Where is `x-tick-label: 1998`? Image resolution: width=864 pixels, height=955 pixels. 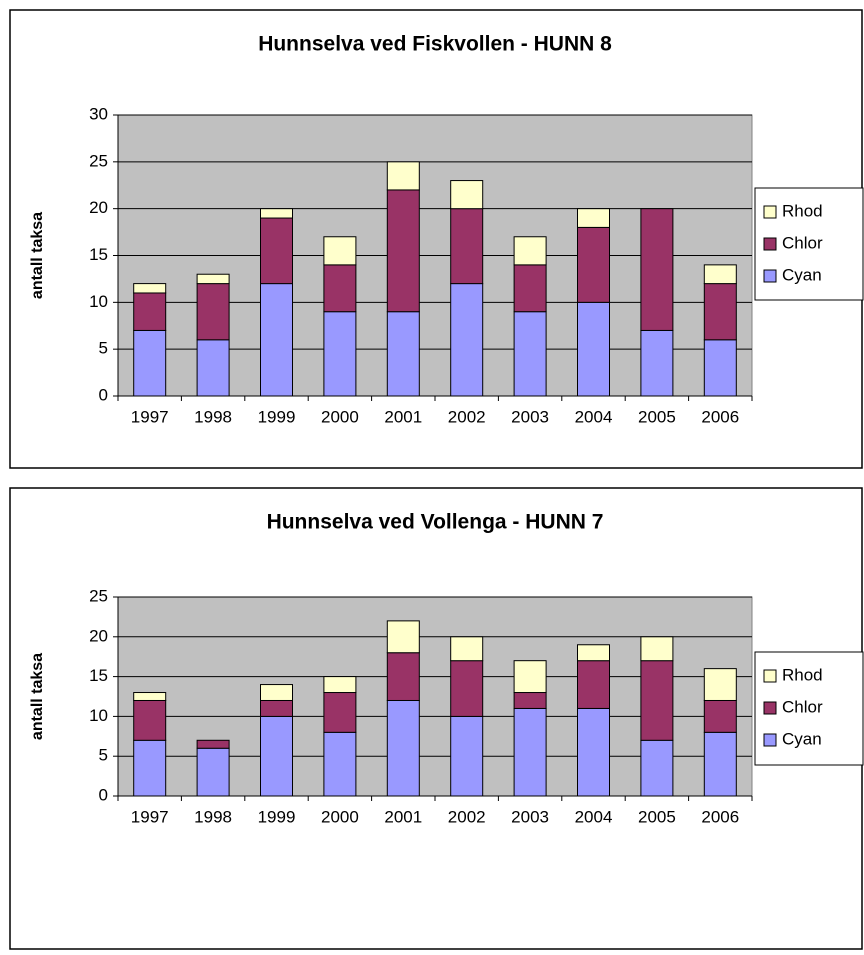
x-tick-label: 1998 is located at coordinates (213, 416).